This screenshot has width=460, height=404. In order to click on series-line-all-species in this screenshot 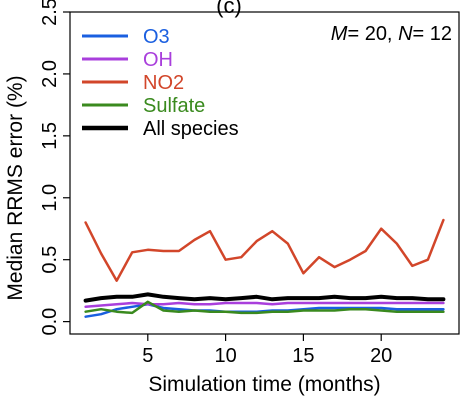, I will do `click(264, 297)`.